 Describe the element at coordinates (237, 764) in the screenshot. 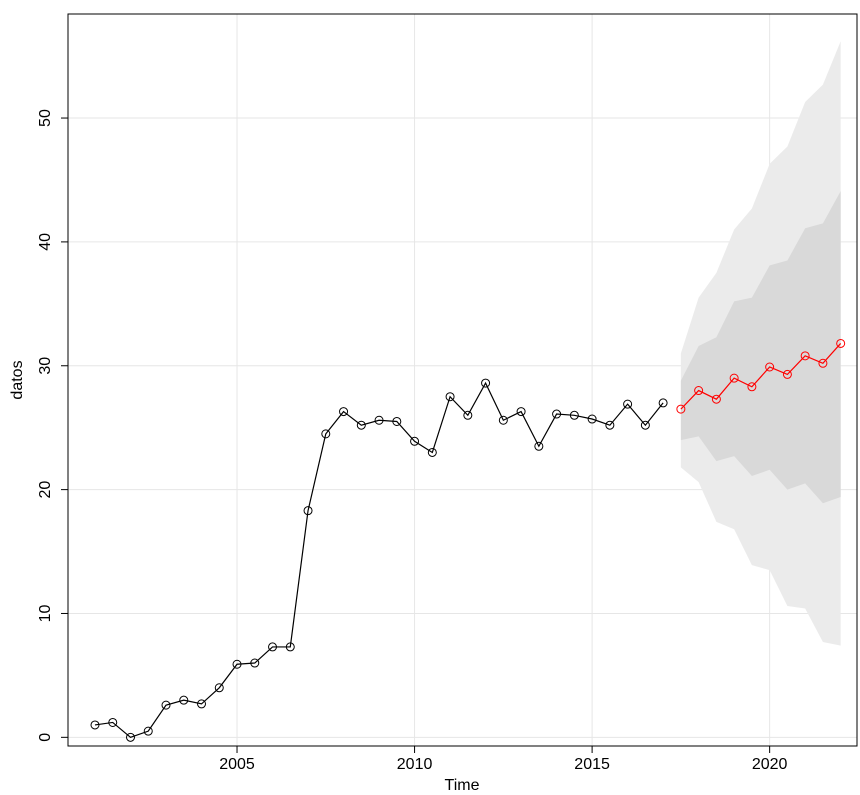

I see `x-tick-label: 2005` at that location.